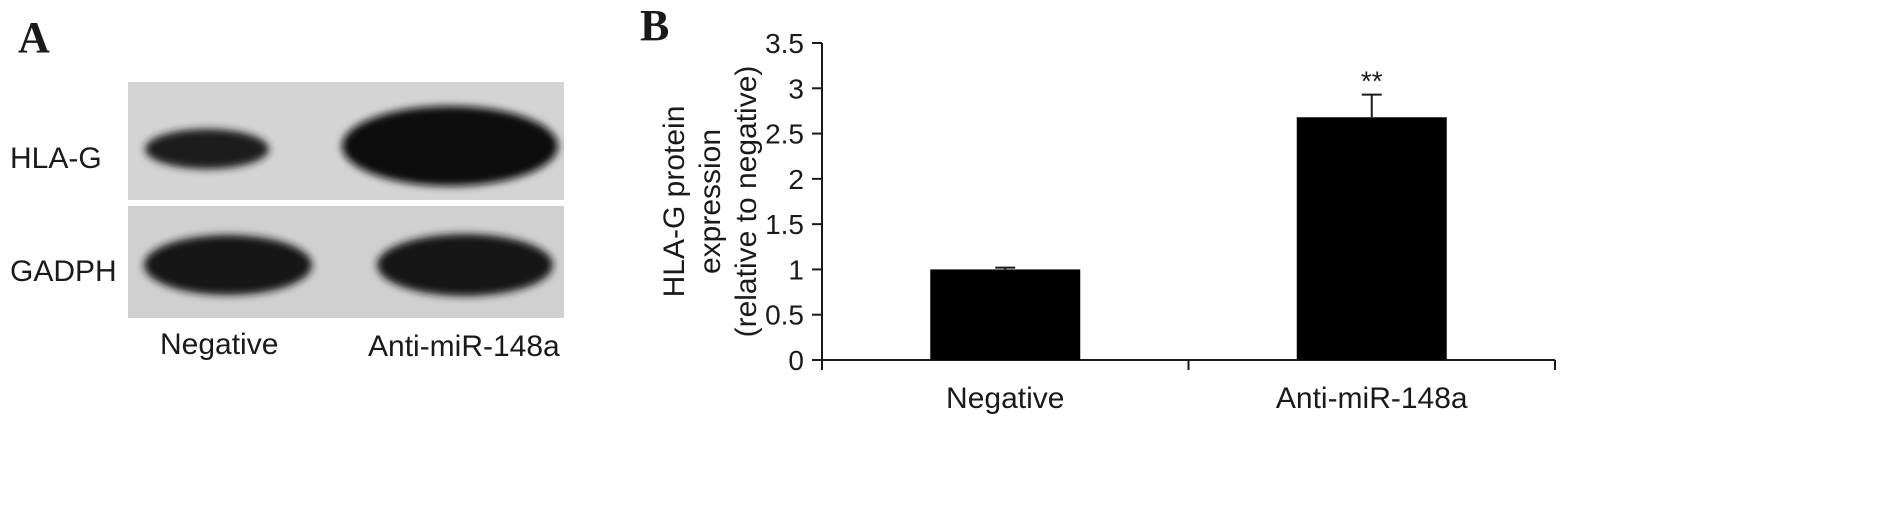 This screenshot has height=510, width=1890. I want to click on y-axis-label-line: expression, so click(710, 201).